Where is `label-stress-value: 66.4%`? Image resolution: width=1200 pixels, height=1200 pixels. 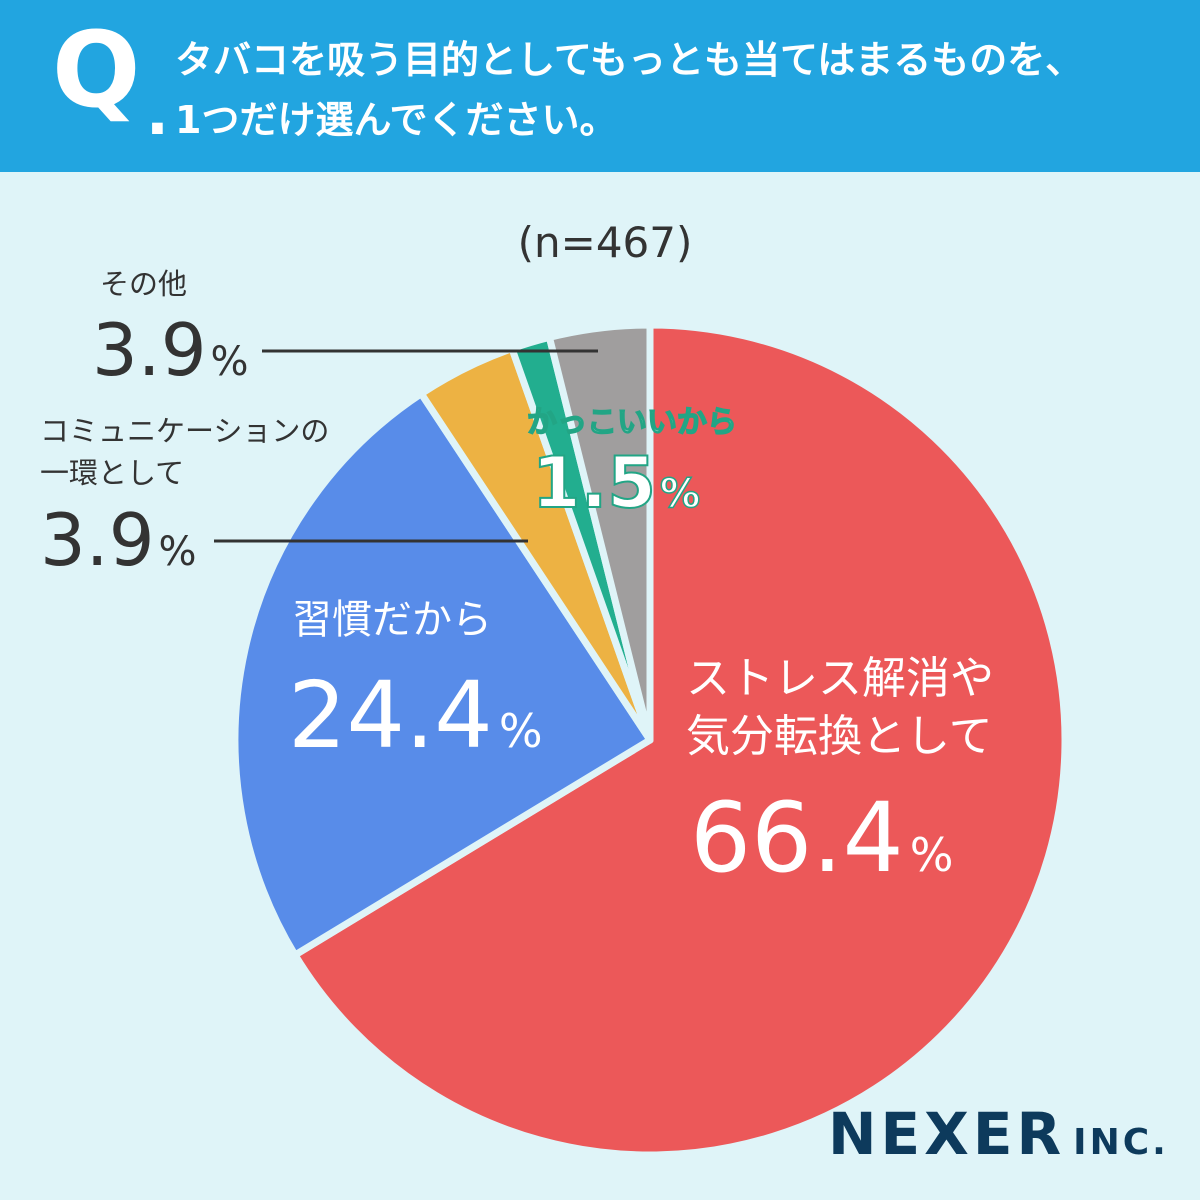
label-stress-value: 66.4% is located at coordinates (821, 838).